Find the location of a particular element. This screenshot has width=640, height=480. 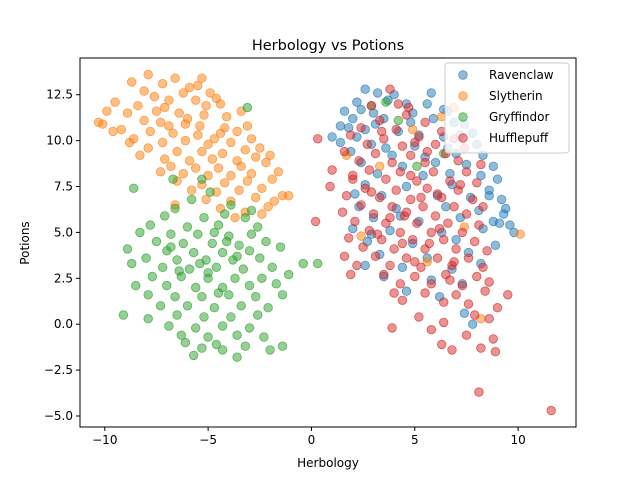

x-tick-label: 10 is located at coordinates (517, 440).